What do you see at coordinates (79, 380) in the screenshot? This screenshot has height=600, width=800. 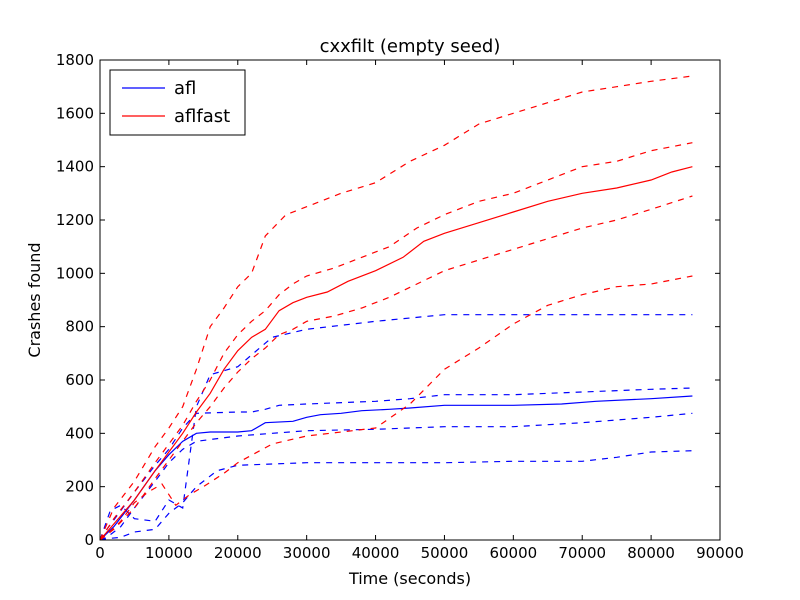 I see `y-tick-label: 600` at bounding box center [79, 380].